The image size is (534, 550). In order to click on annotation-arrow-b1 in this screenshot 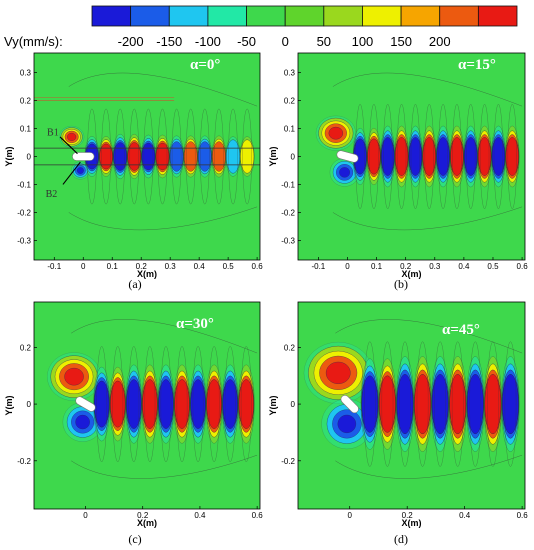, I will do `click(68, 145)`.